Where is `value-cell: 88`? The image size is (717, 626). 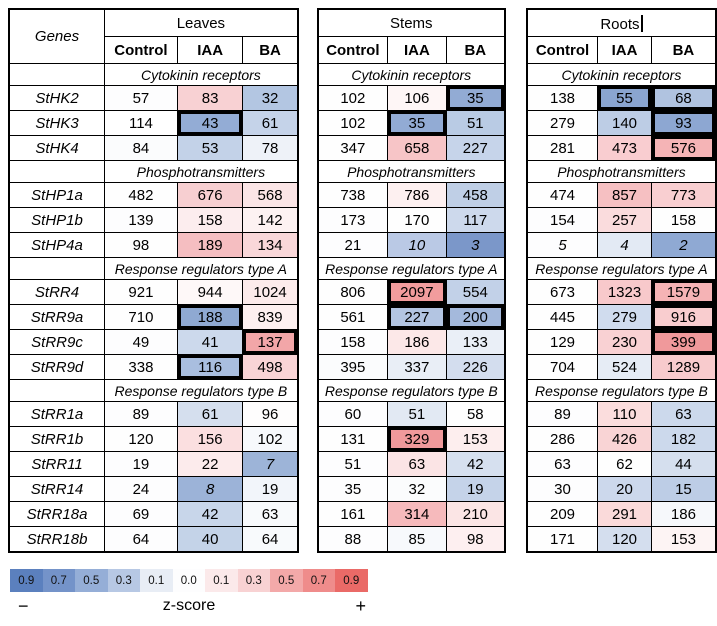 value-cell: 88 is located at coordinates (353, 539).